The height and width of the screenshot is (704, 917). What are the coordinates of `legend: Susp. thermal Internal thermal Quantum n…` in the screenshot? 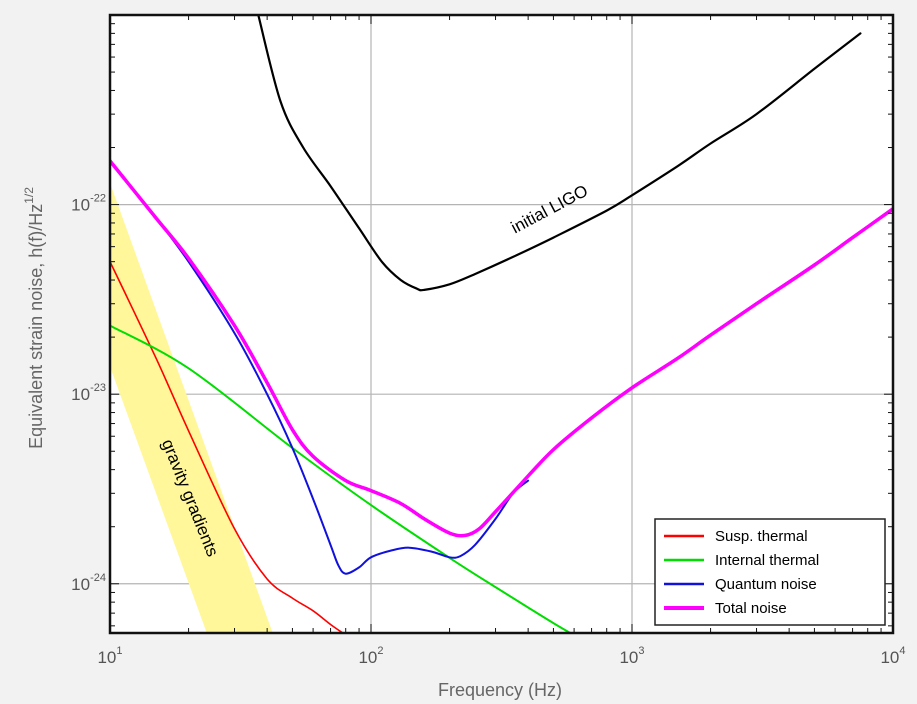 It's located at (770, 572).